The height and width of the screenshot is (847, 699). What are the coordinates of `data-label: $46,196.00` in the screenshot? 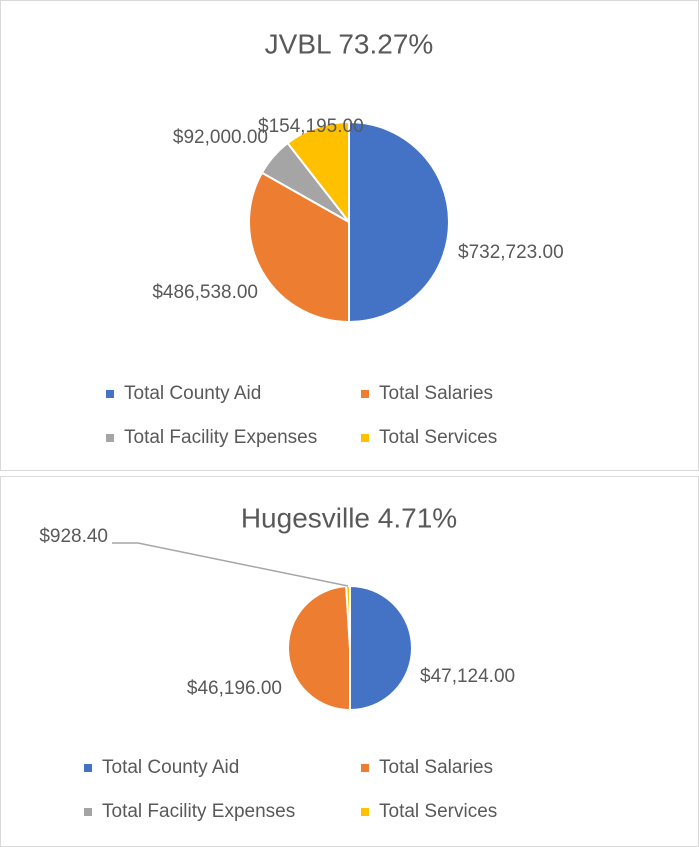 It's located at (234, 688).